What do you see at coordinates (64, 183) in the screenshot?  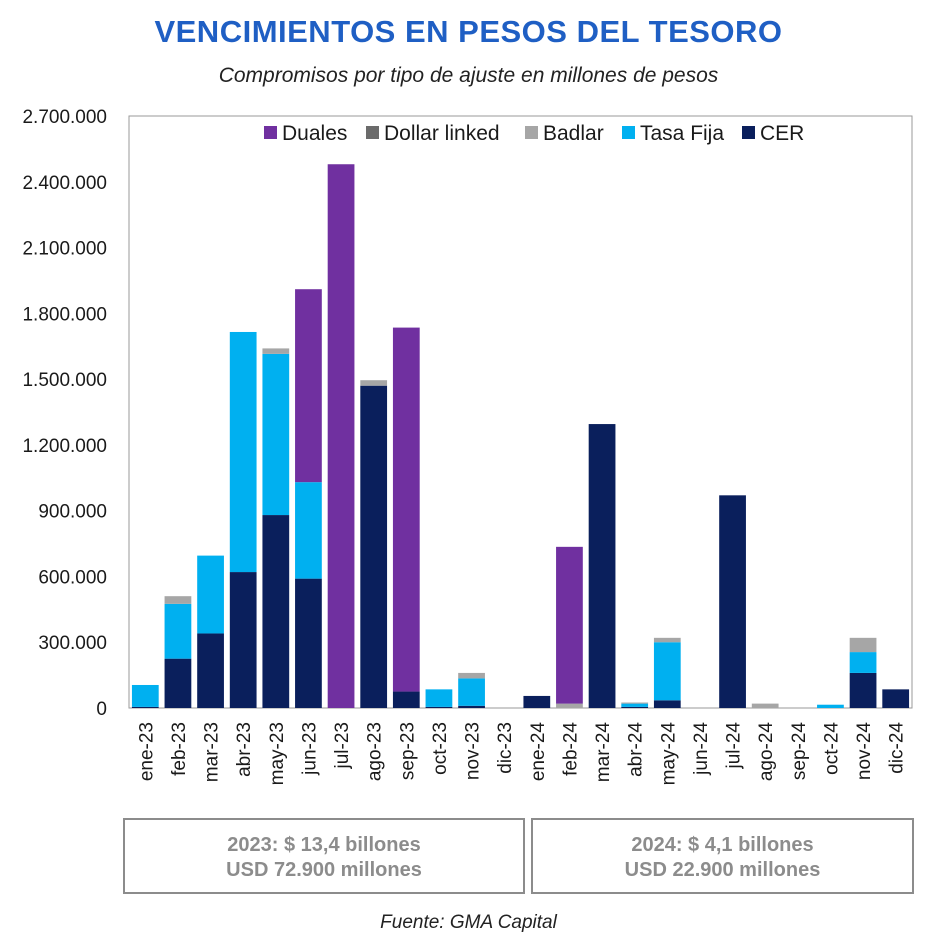 I see `y-tick-label: 2.400.000` at bounding box center [64, 183].